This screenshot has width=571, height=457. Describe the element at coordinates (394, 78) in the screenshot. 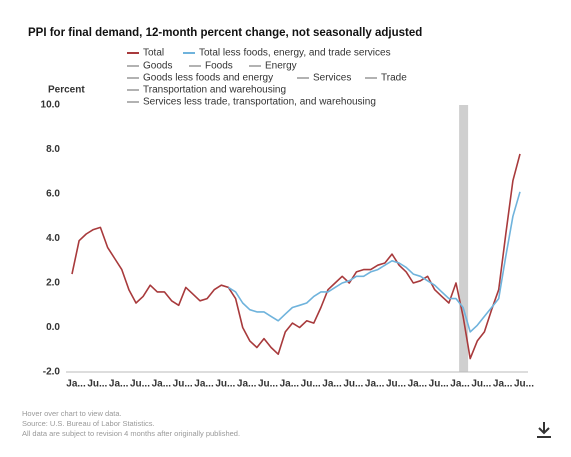

I see `legend-label: Trade` at that location.